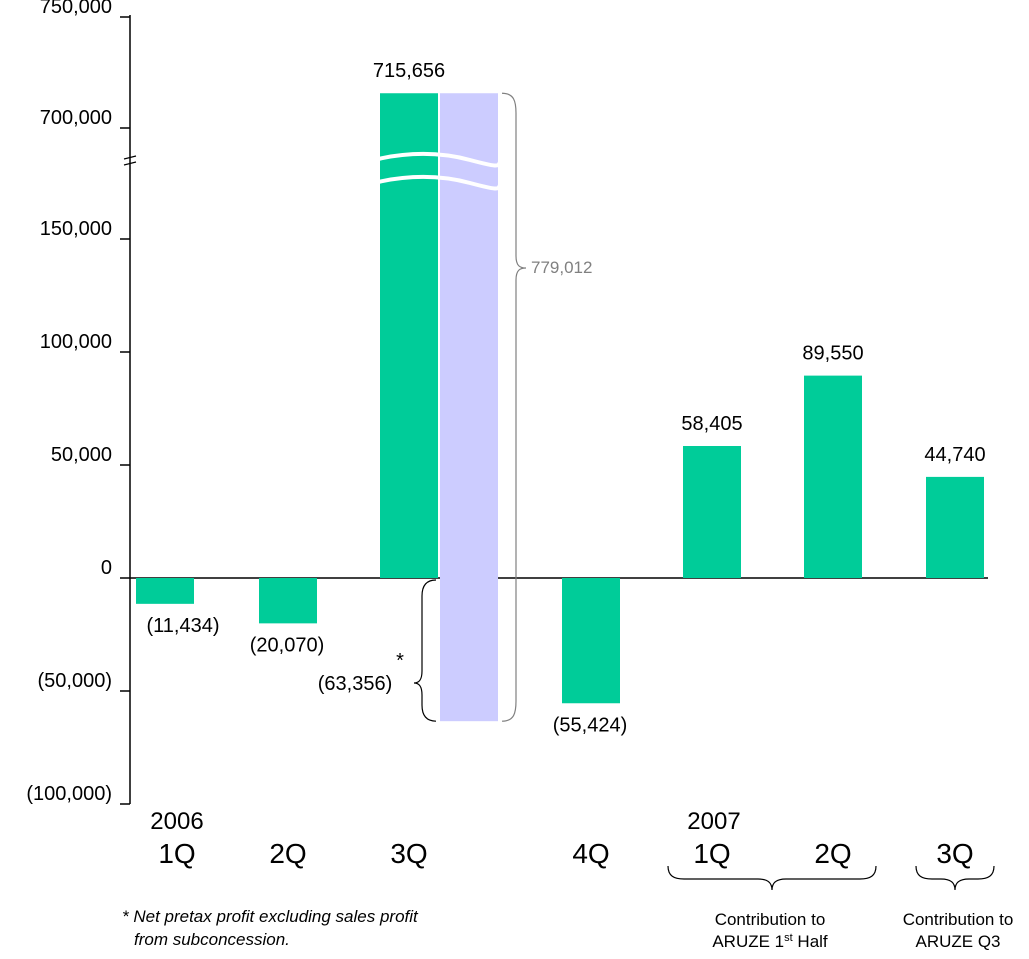  What do you see at coordinates (955, 878) in the screenshot?
I see `q3-brace` at bounding box center [955, 878].